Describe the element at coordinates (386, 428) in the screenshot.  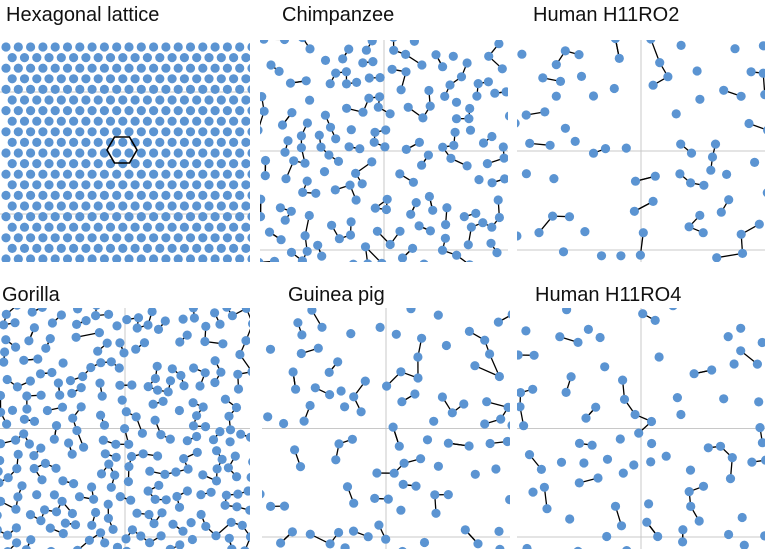
I see `panel-guinea-pig` at that location.